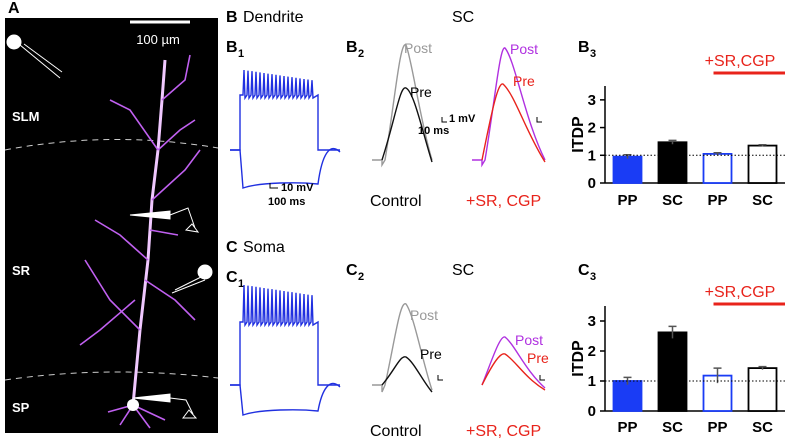  I want to click on panel-title: Dendrite, so click(273, 17).